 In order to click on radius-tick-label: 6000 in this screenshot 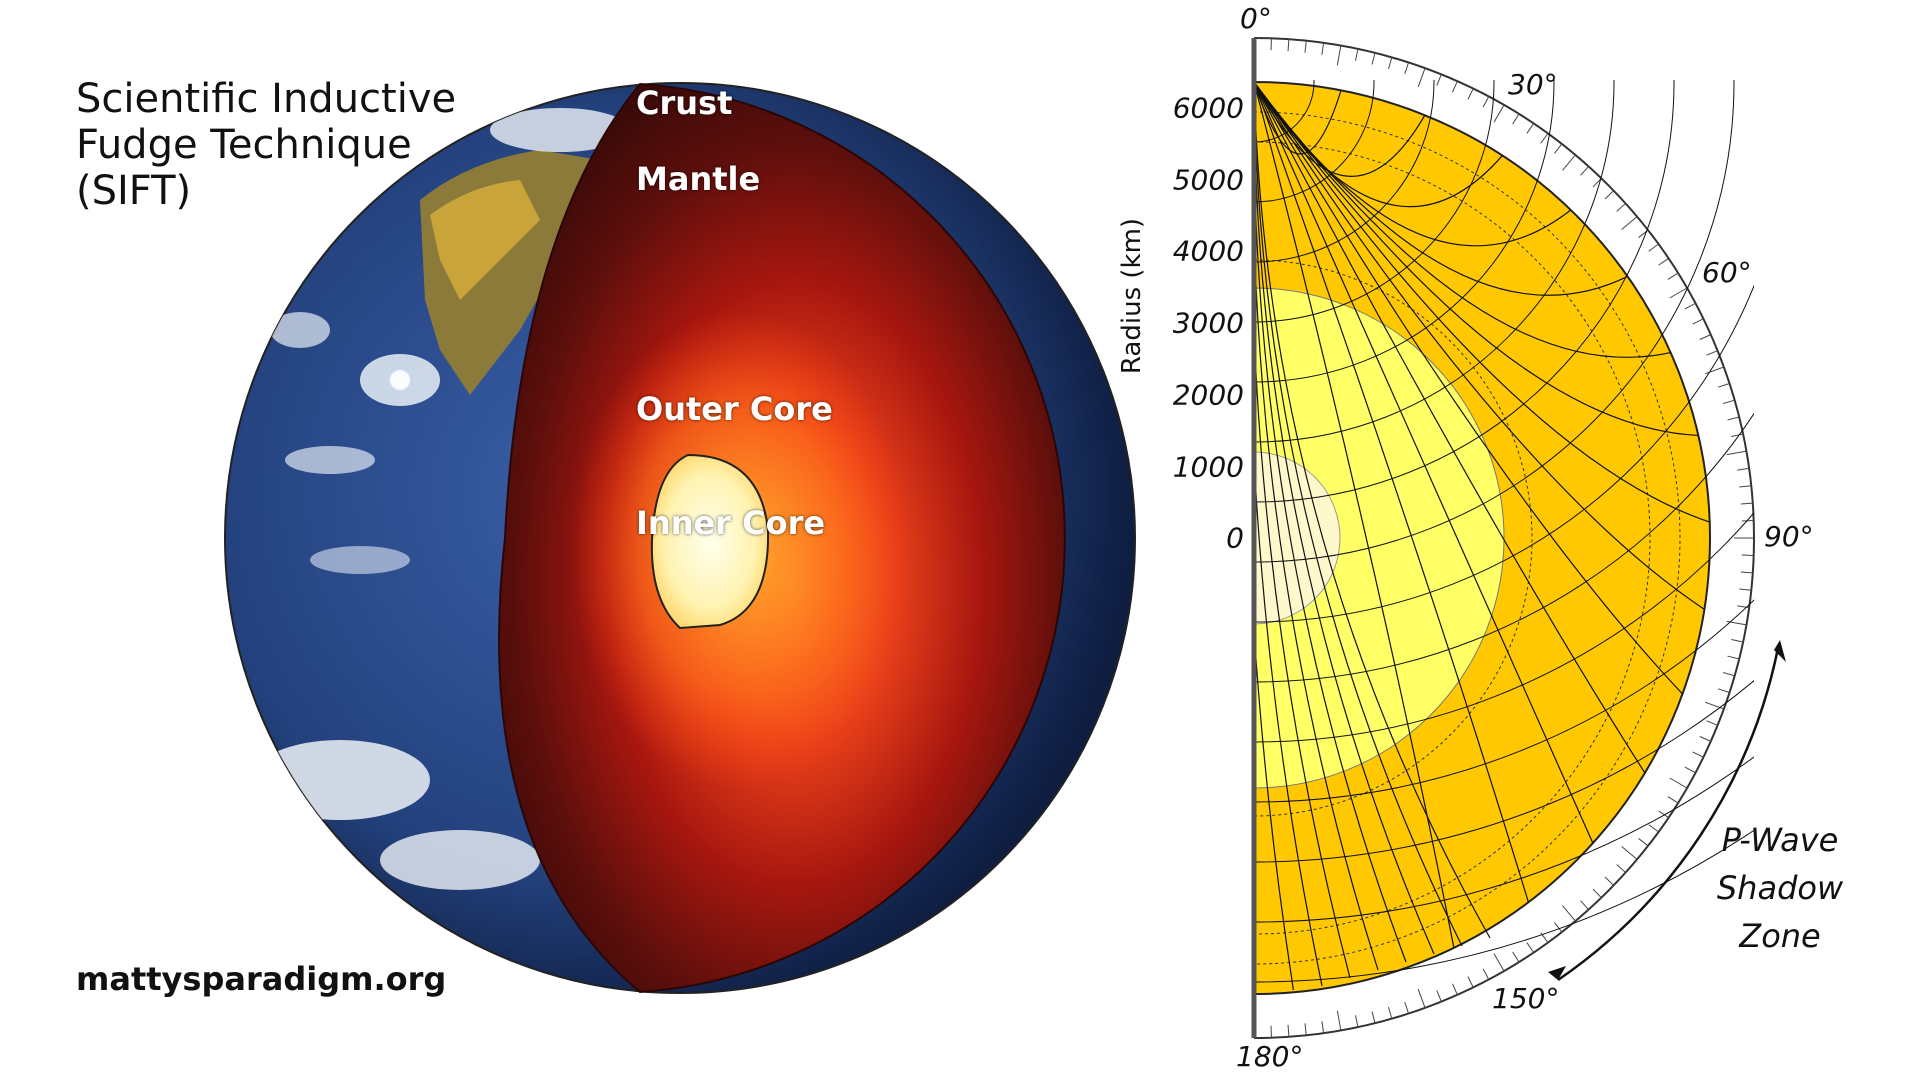, I will do `click(1208, 108)`.